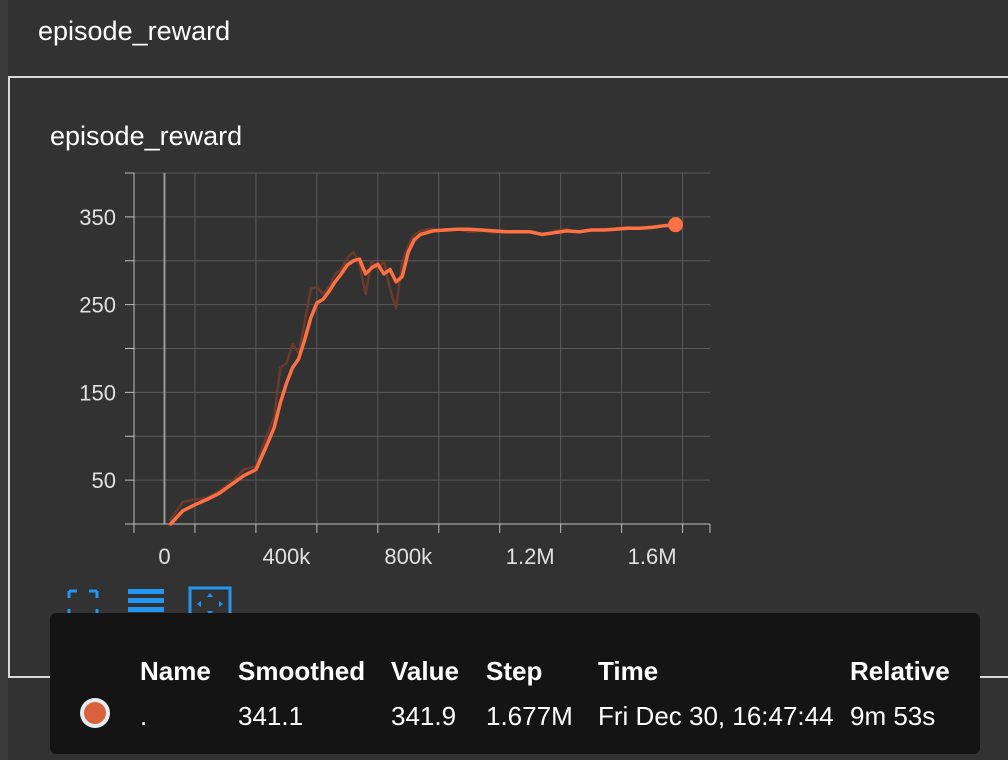  I want to click on y-tick-label: 50, so click(104, 480).